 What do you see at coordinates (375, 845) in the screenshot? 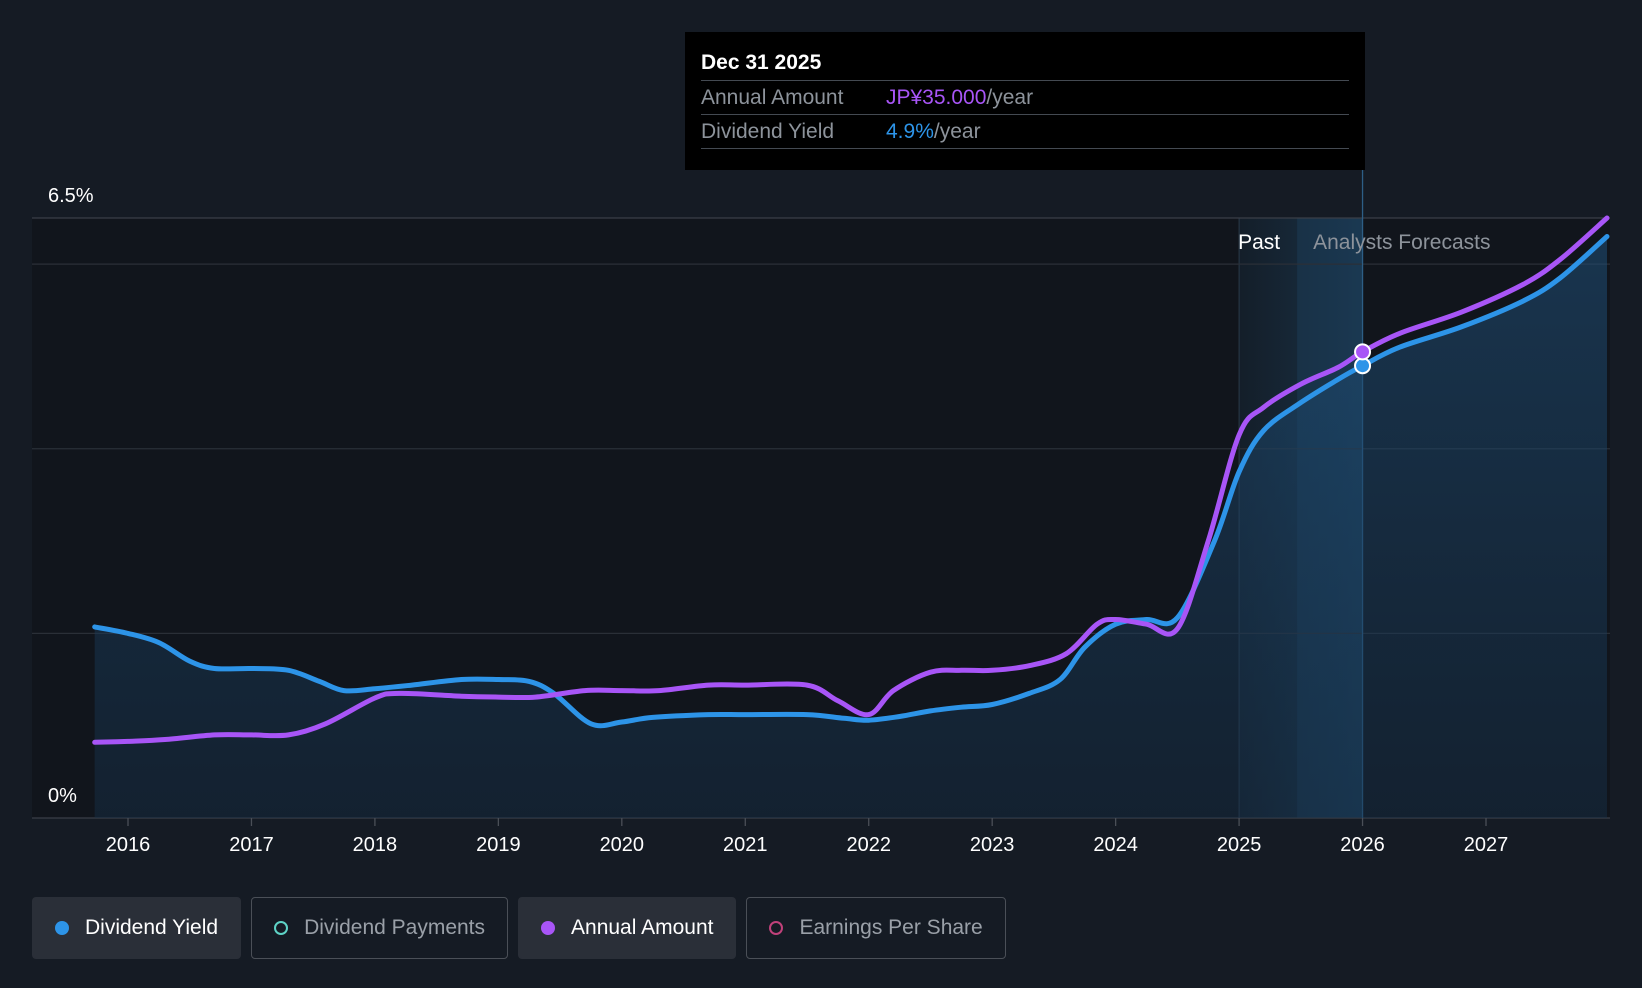
I see `x-tick-label: 2018` at bounding box center [375, 845].